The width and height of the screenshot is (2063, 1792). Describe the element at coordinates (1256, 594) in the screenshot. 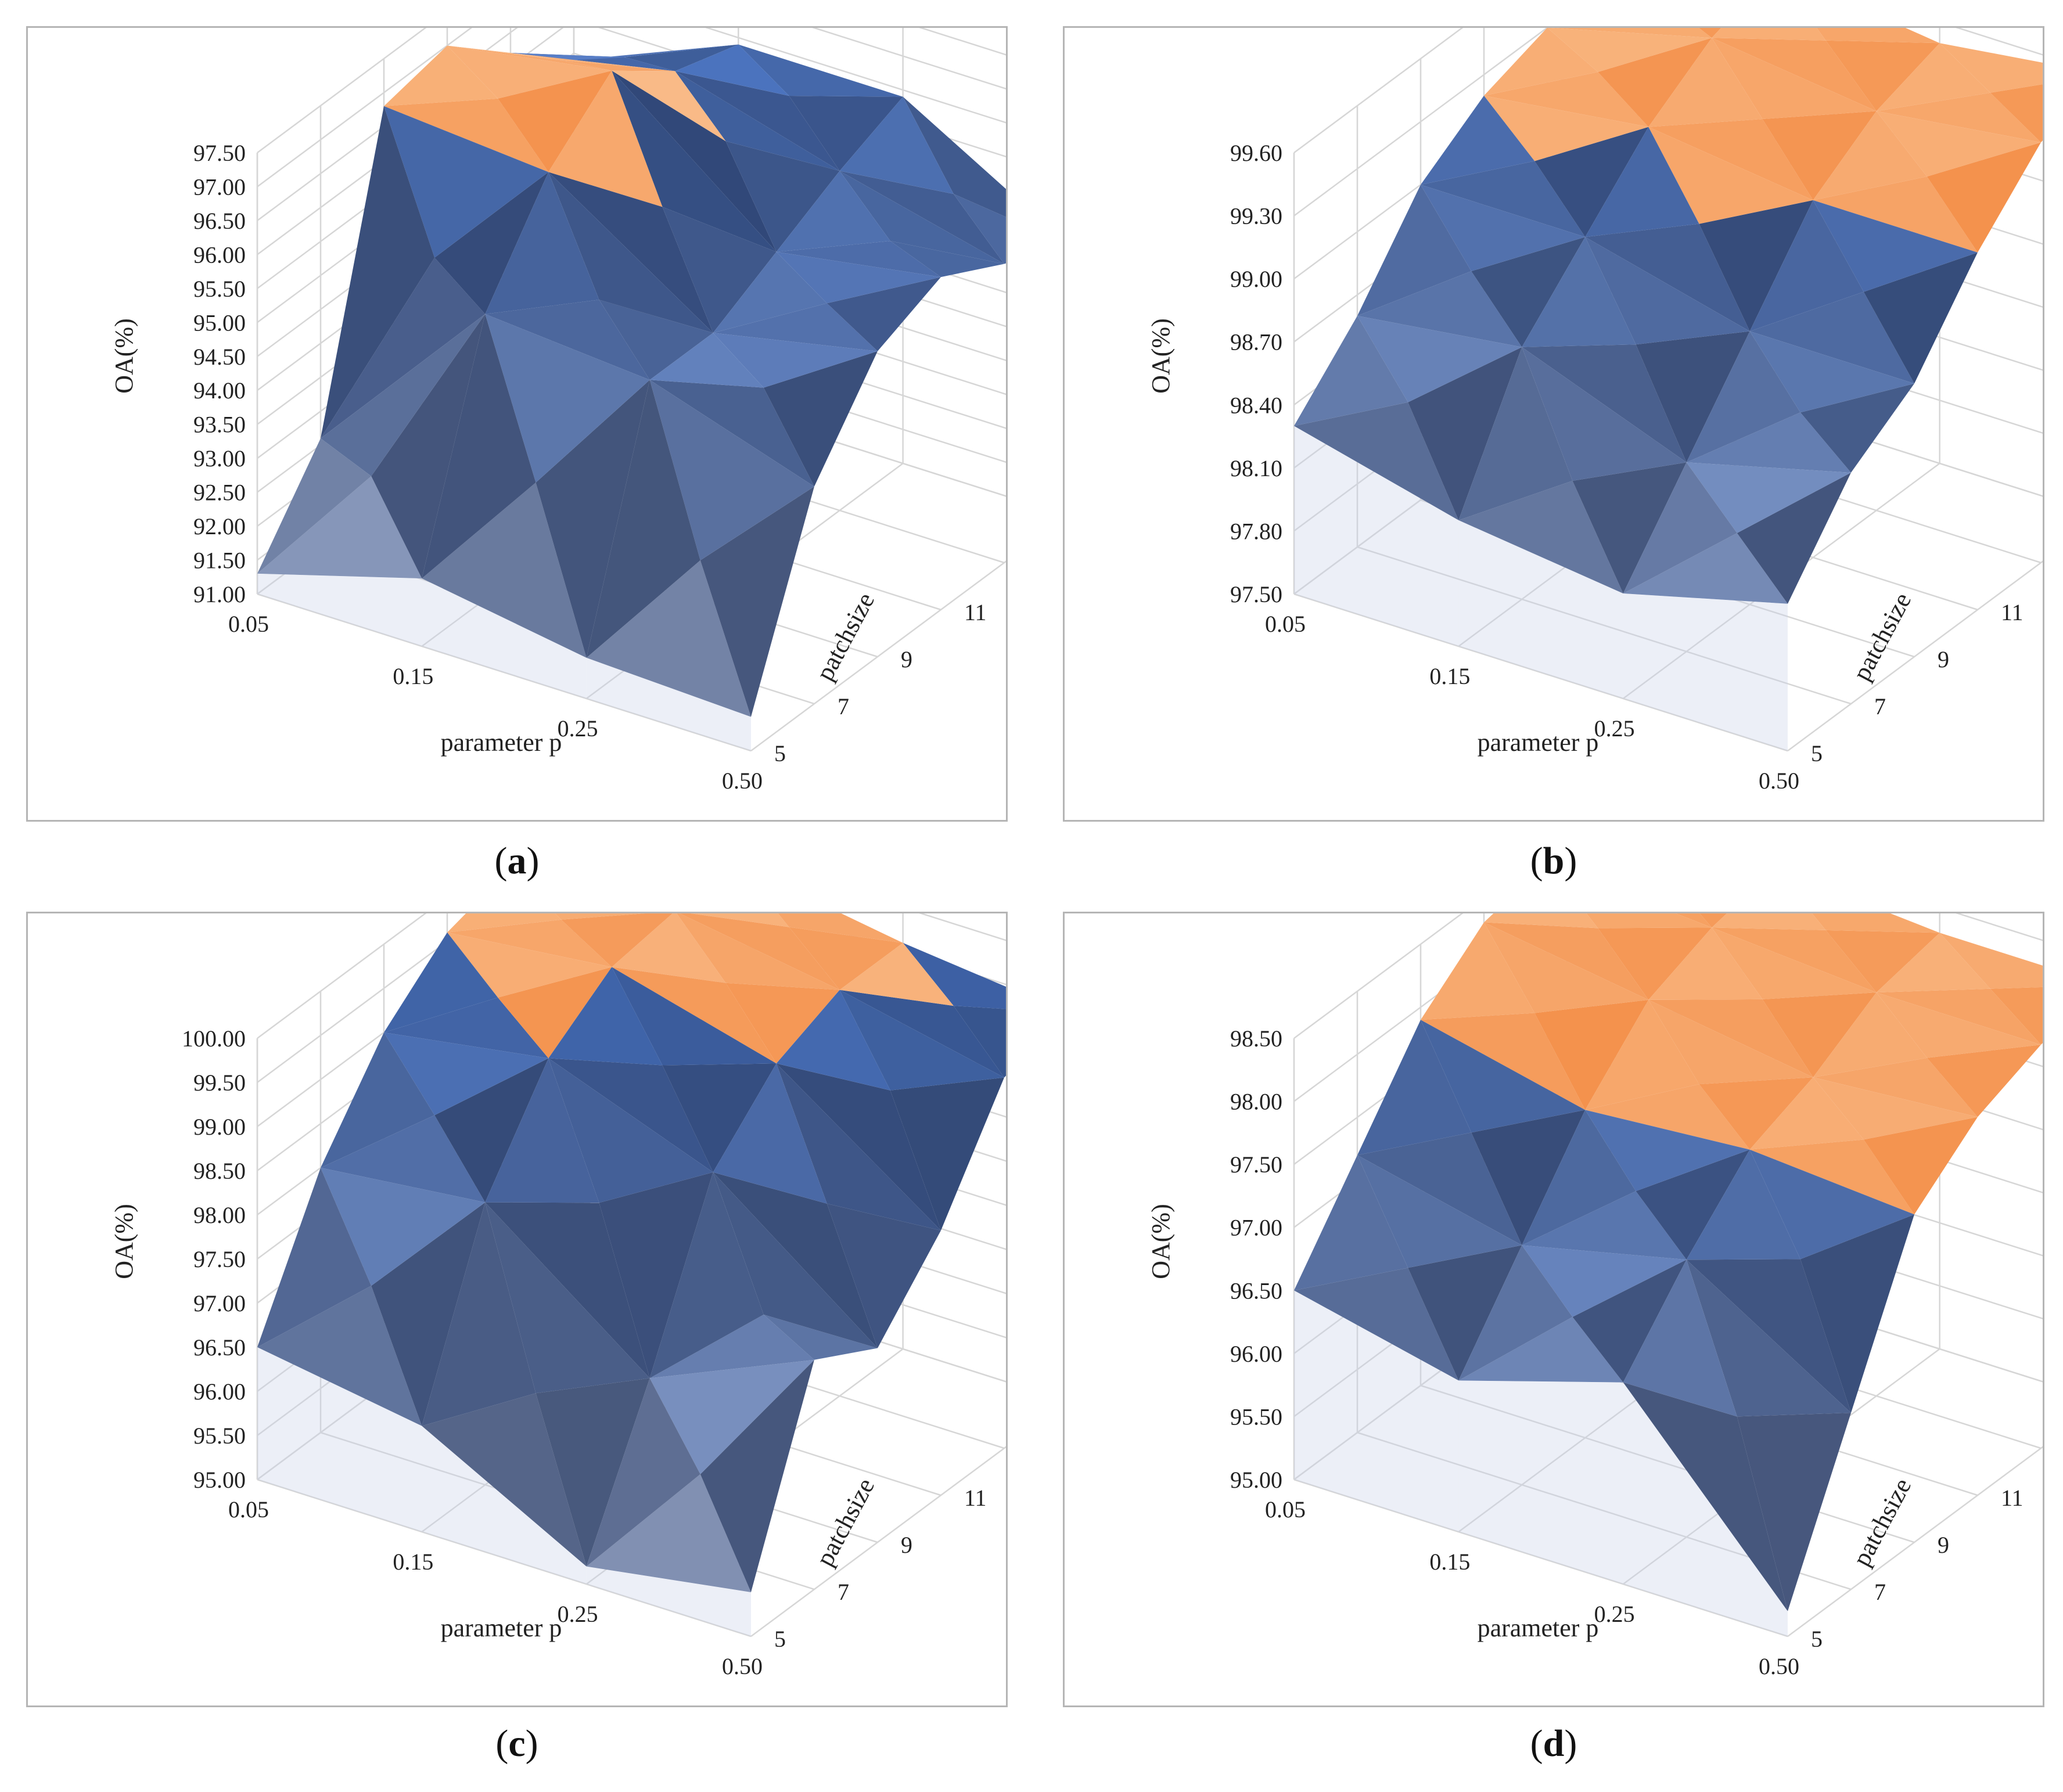

I see `value-tick-label: 97.50` at that location.